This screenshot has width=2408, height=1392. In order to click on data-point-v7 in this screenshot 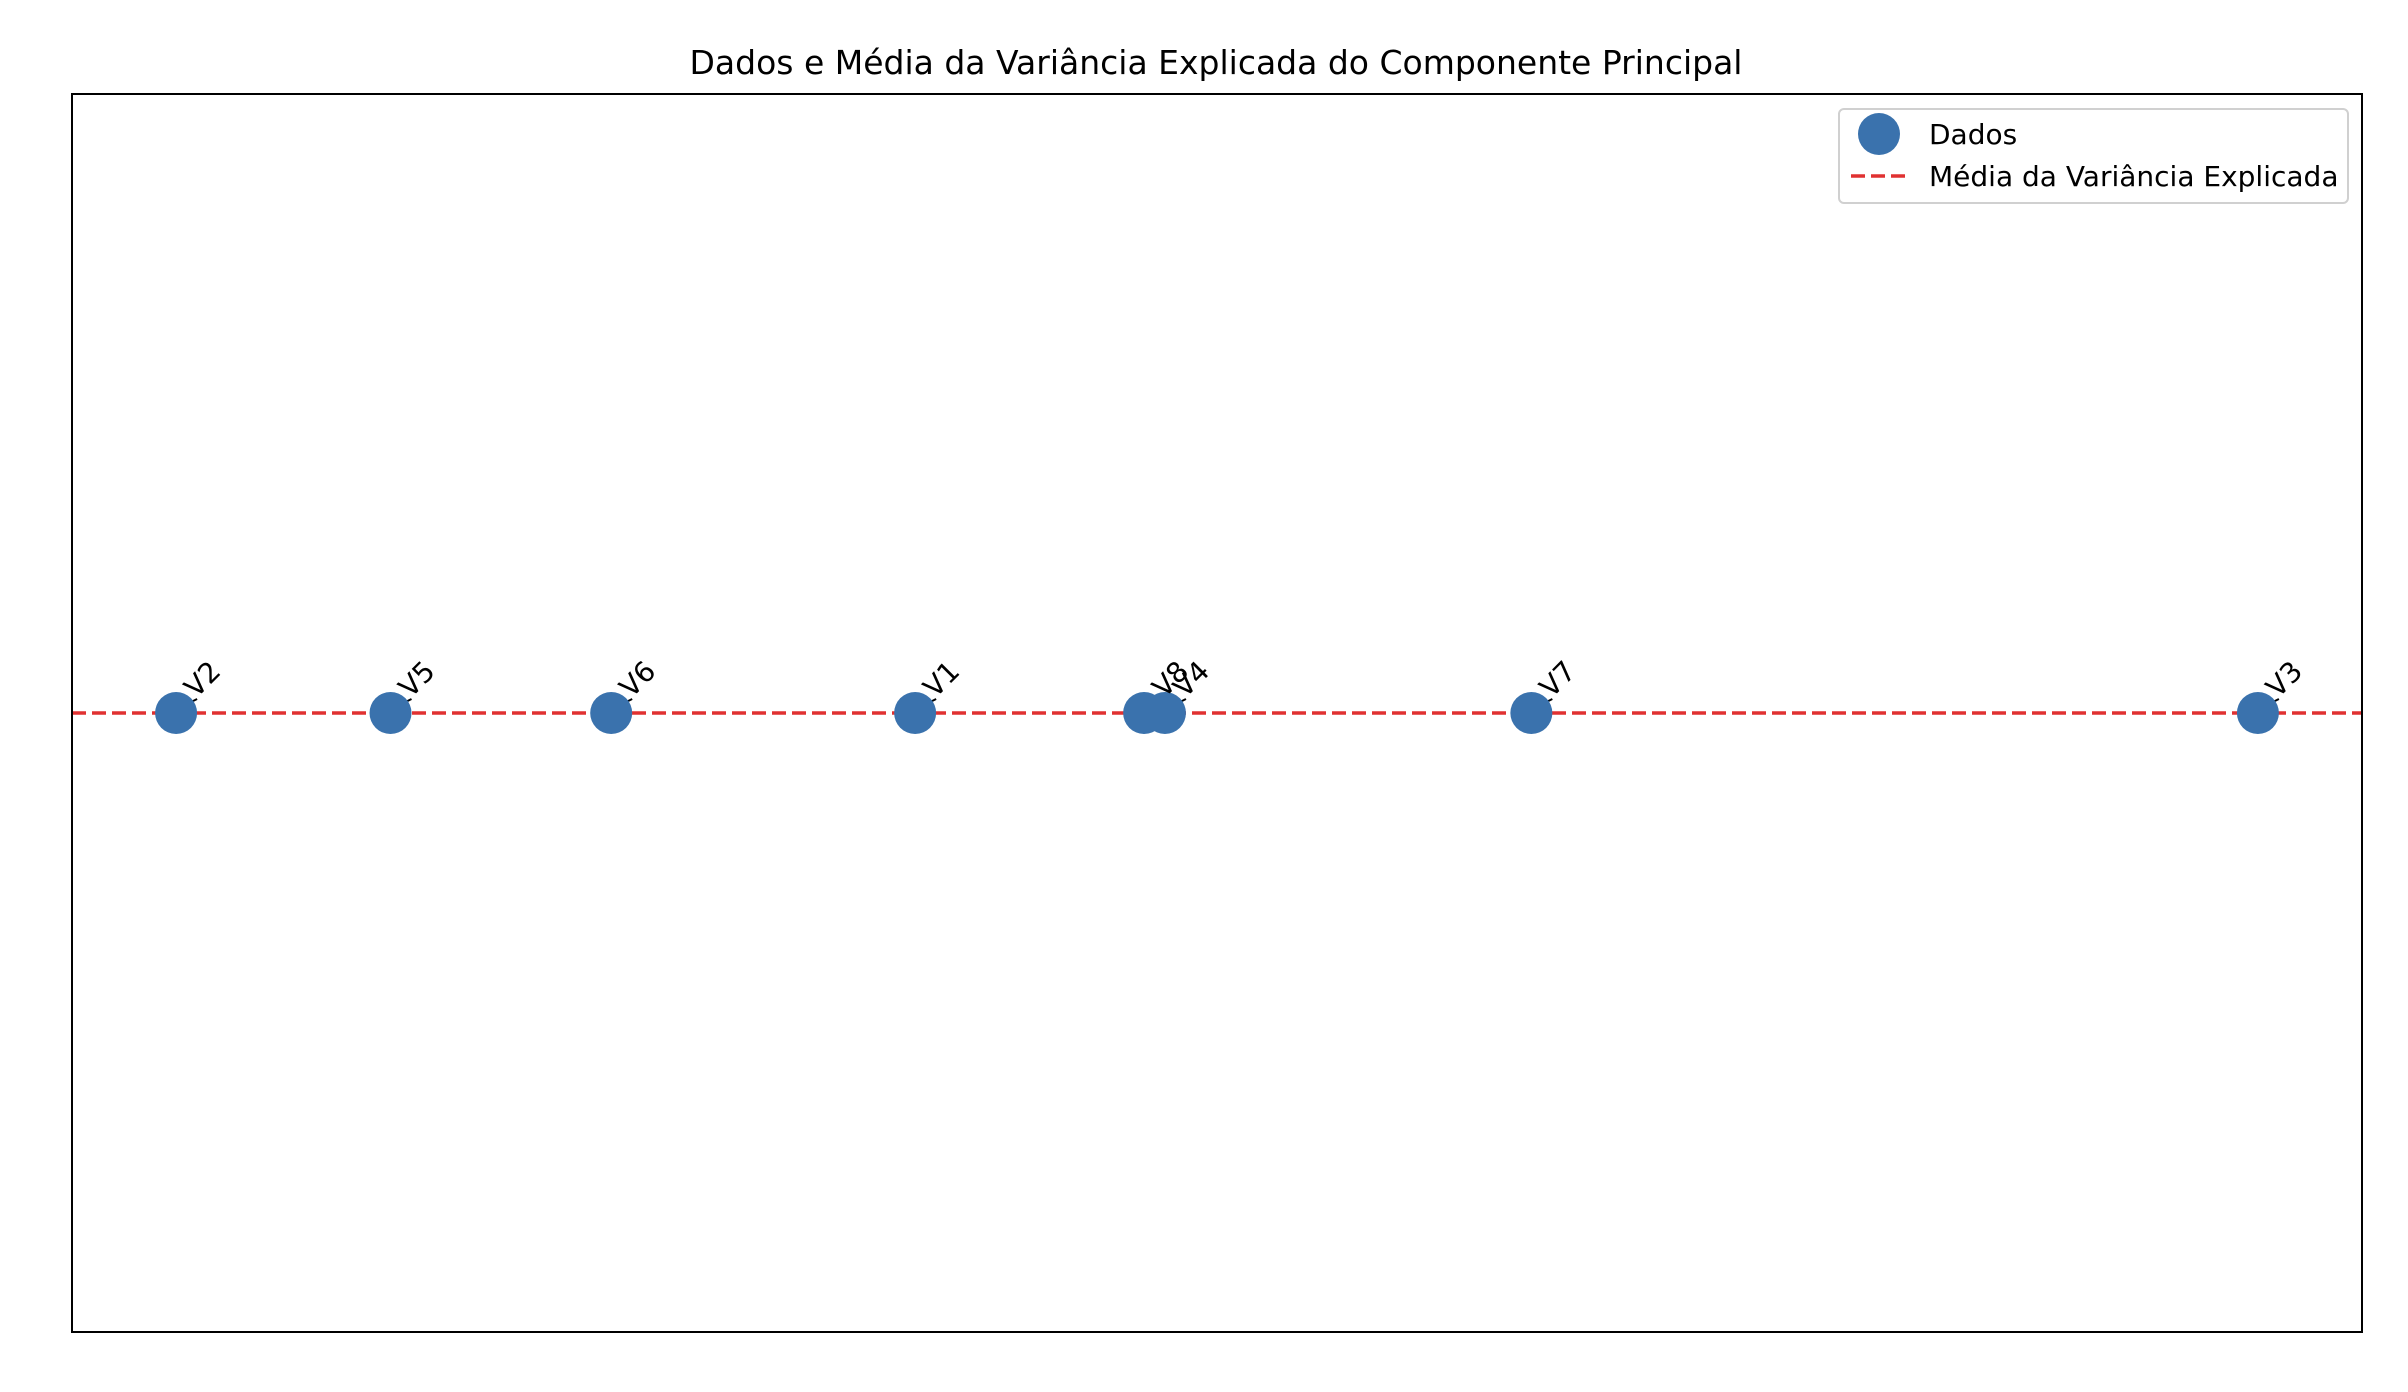, I will do `click(1531, 713)`.